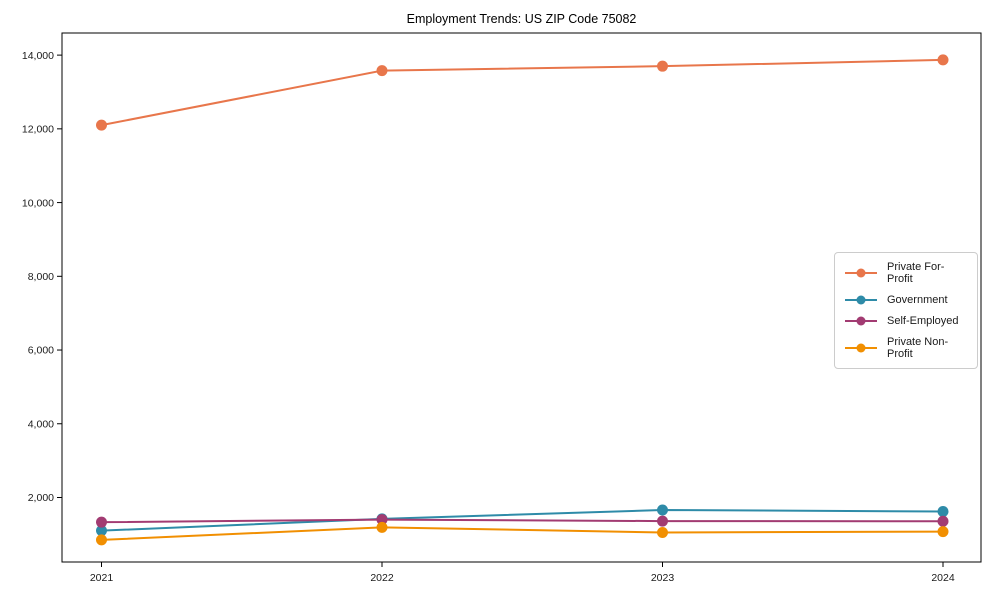 Image resolution: width=1000 pixels, height=600 pixels. I want to click on x-tick-label: 2022, so click(382, 578).